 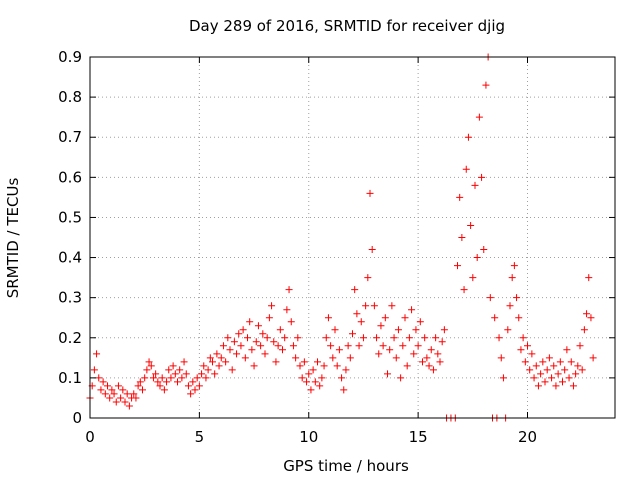 I want to click on y-tick-label: 0.7, so click(x=70, y=137).